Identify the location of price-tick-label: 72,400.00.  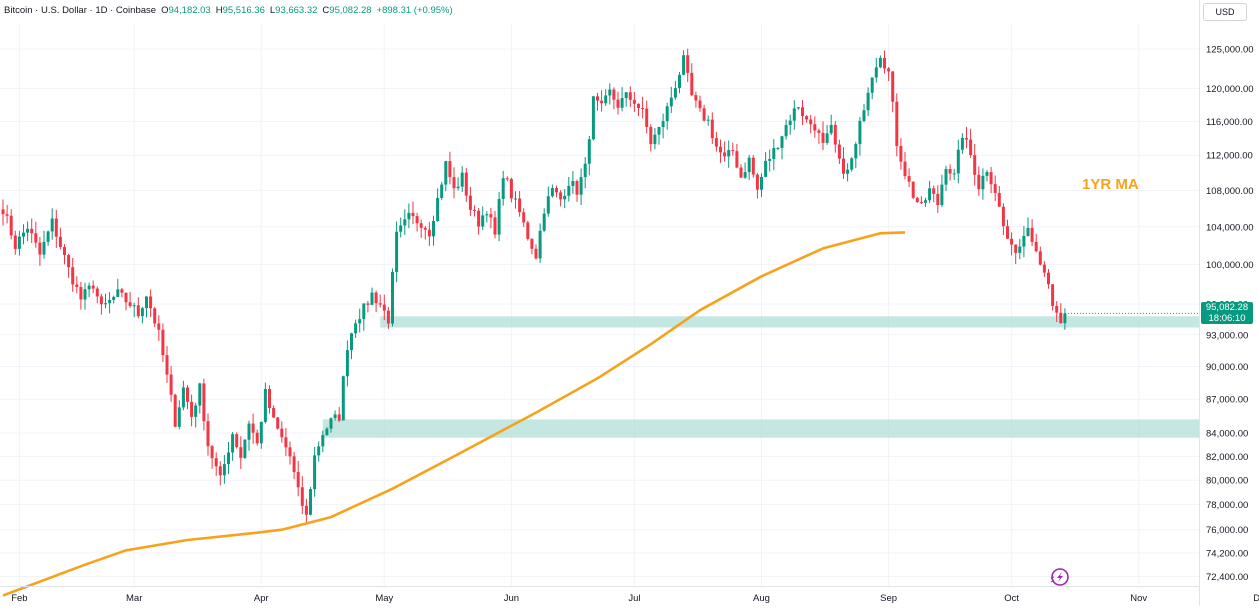
(1227, 577).